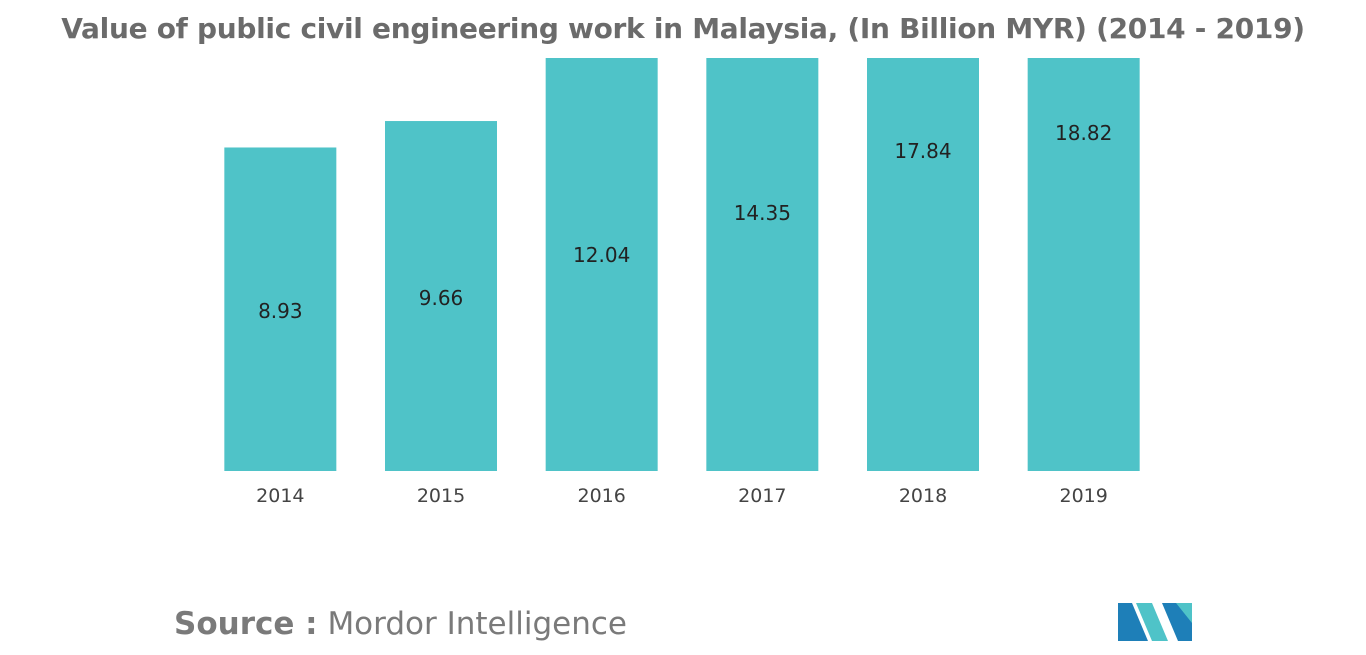  What do you see at coordinates (1083, 264) in the screenshot?
I see `bar-2019` at bounding box center [1083, 264].